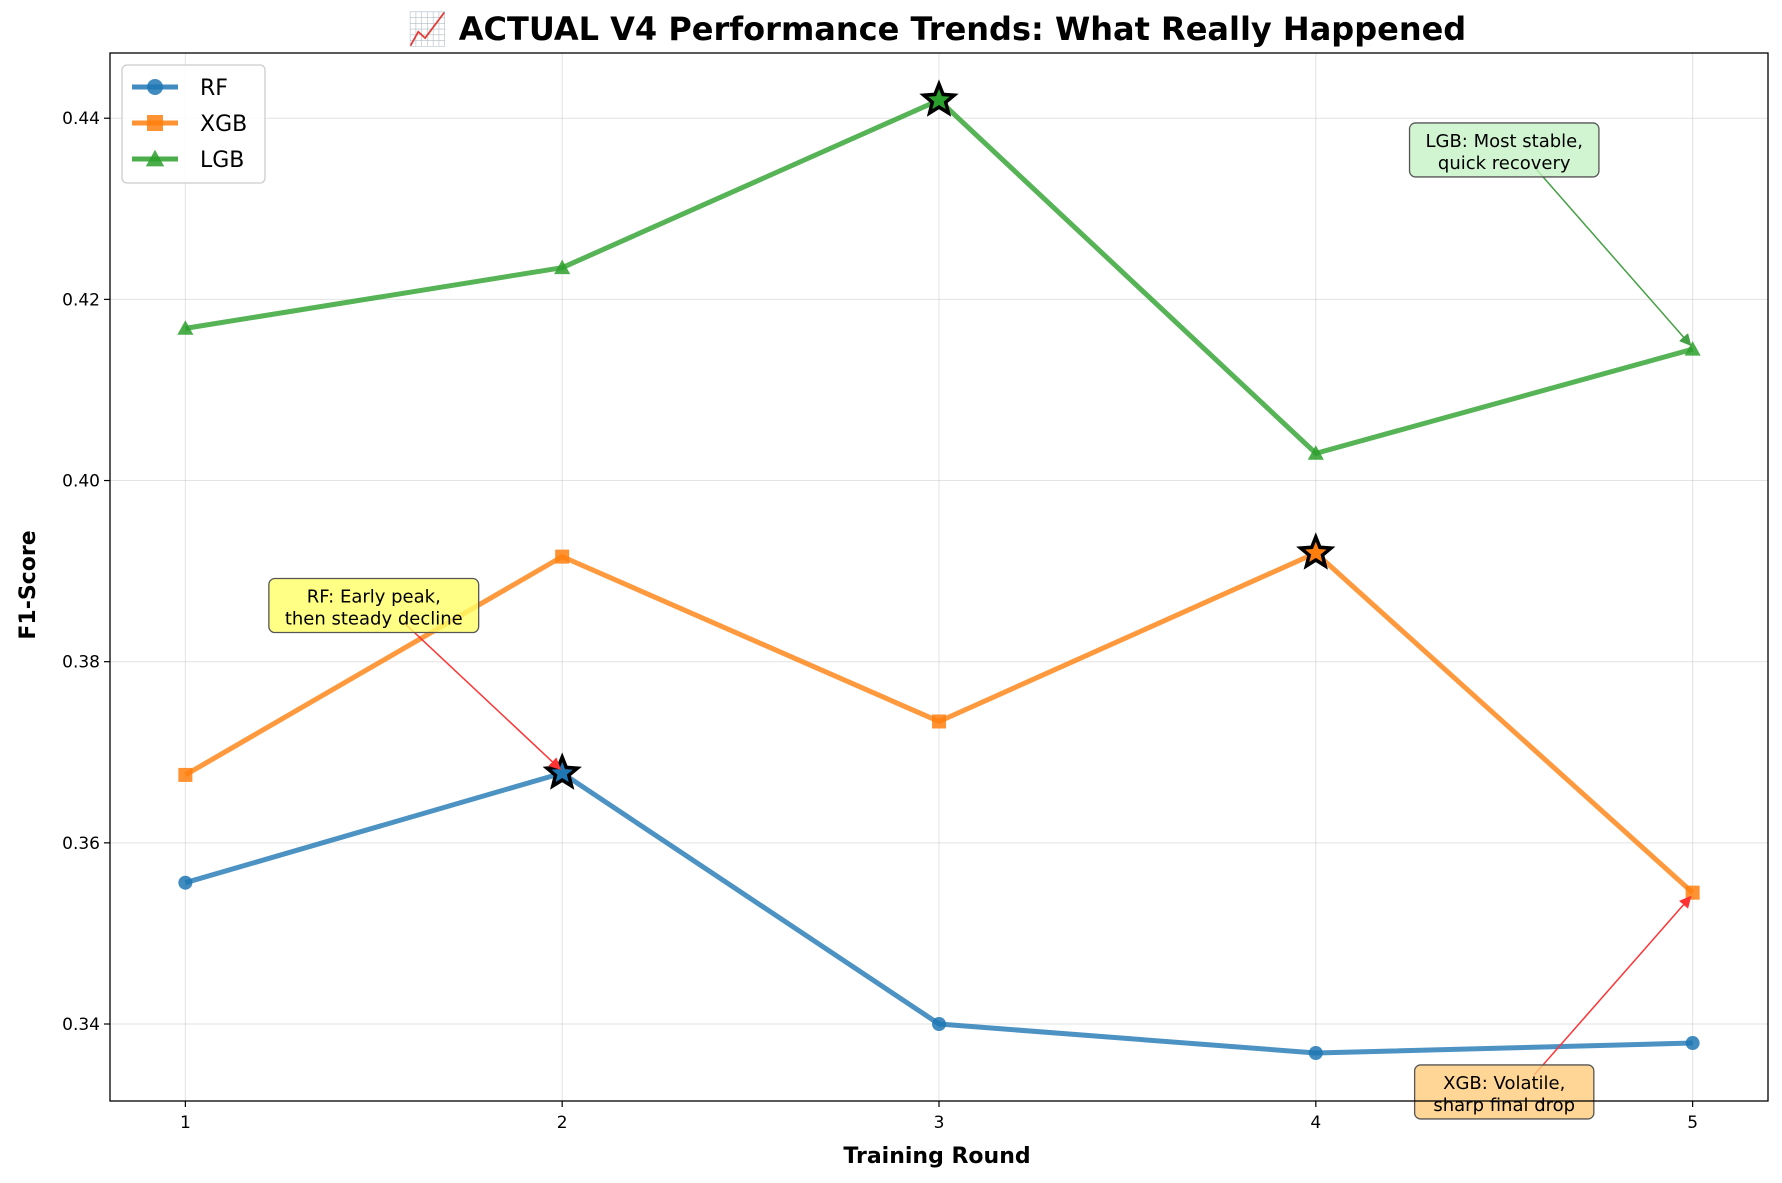  I want to click on y-tick-label: 0.38, so click(81, 663).